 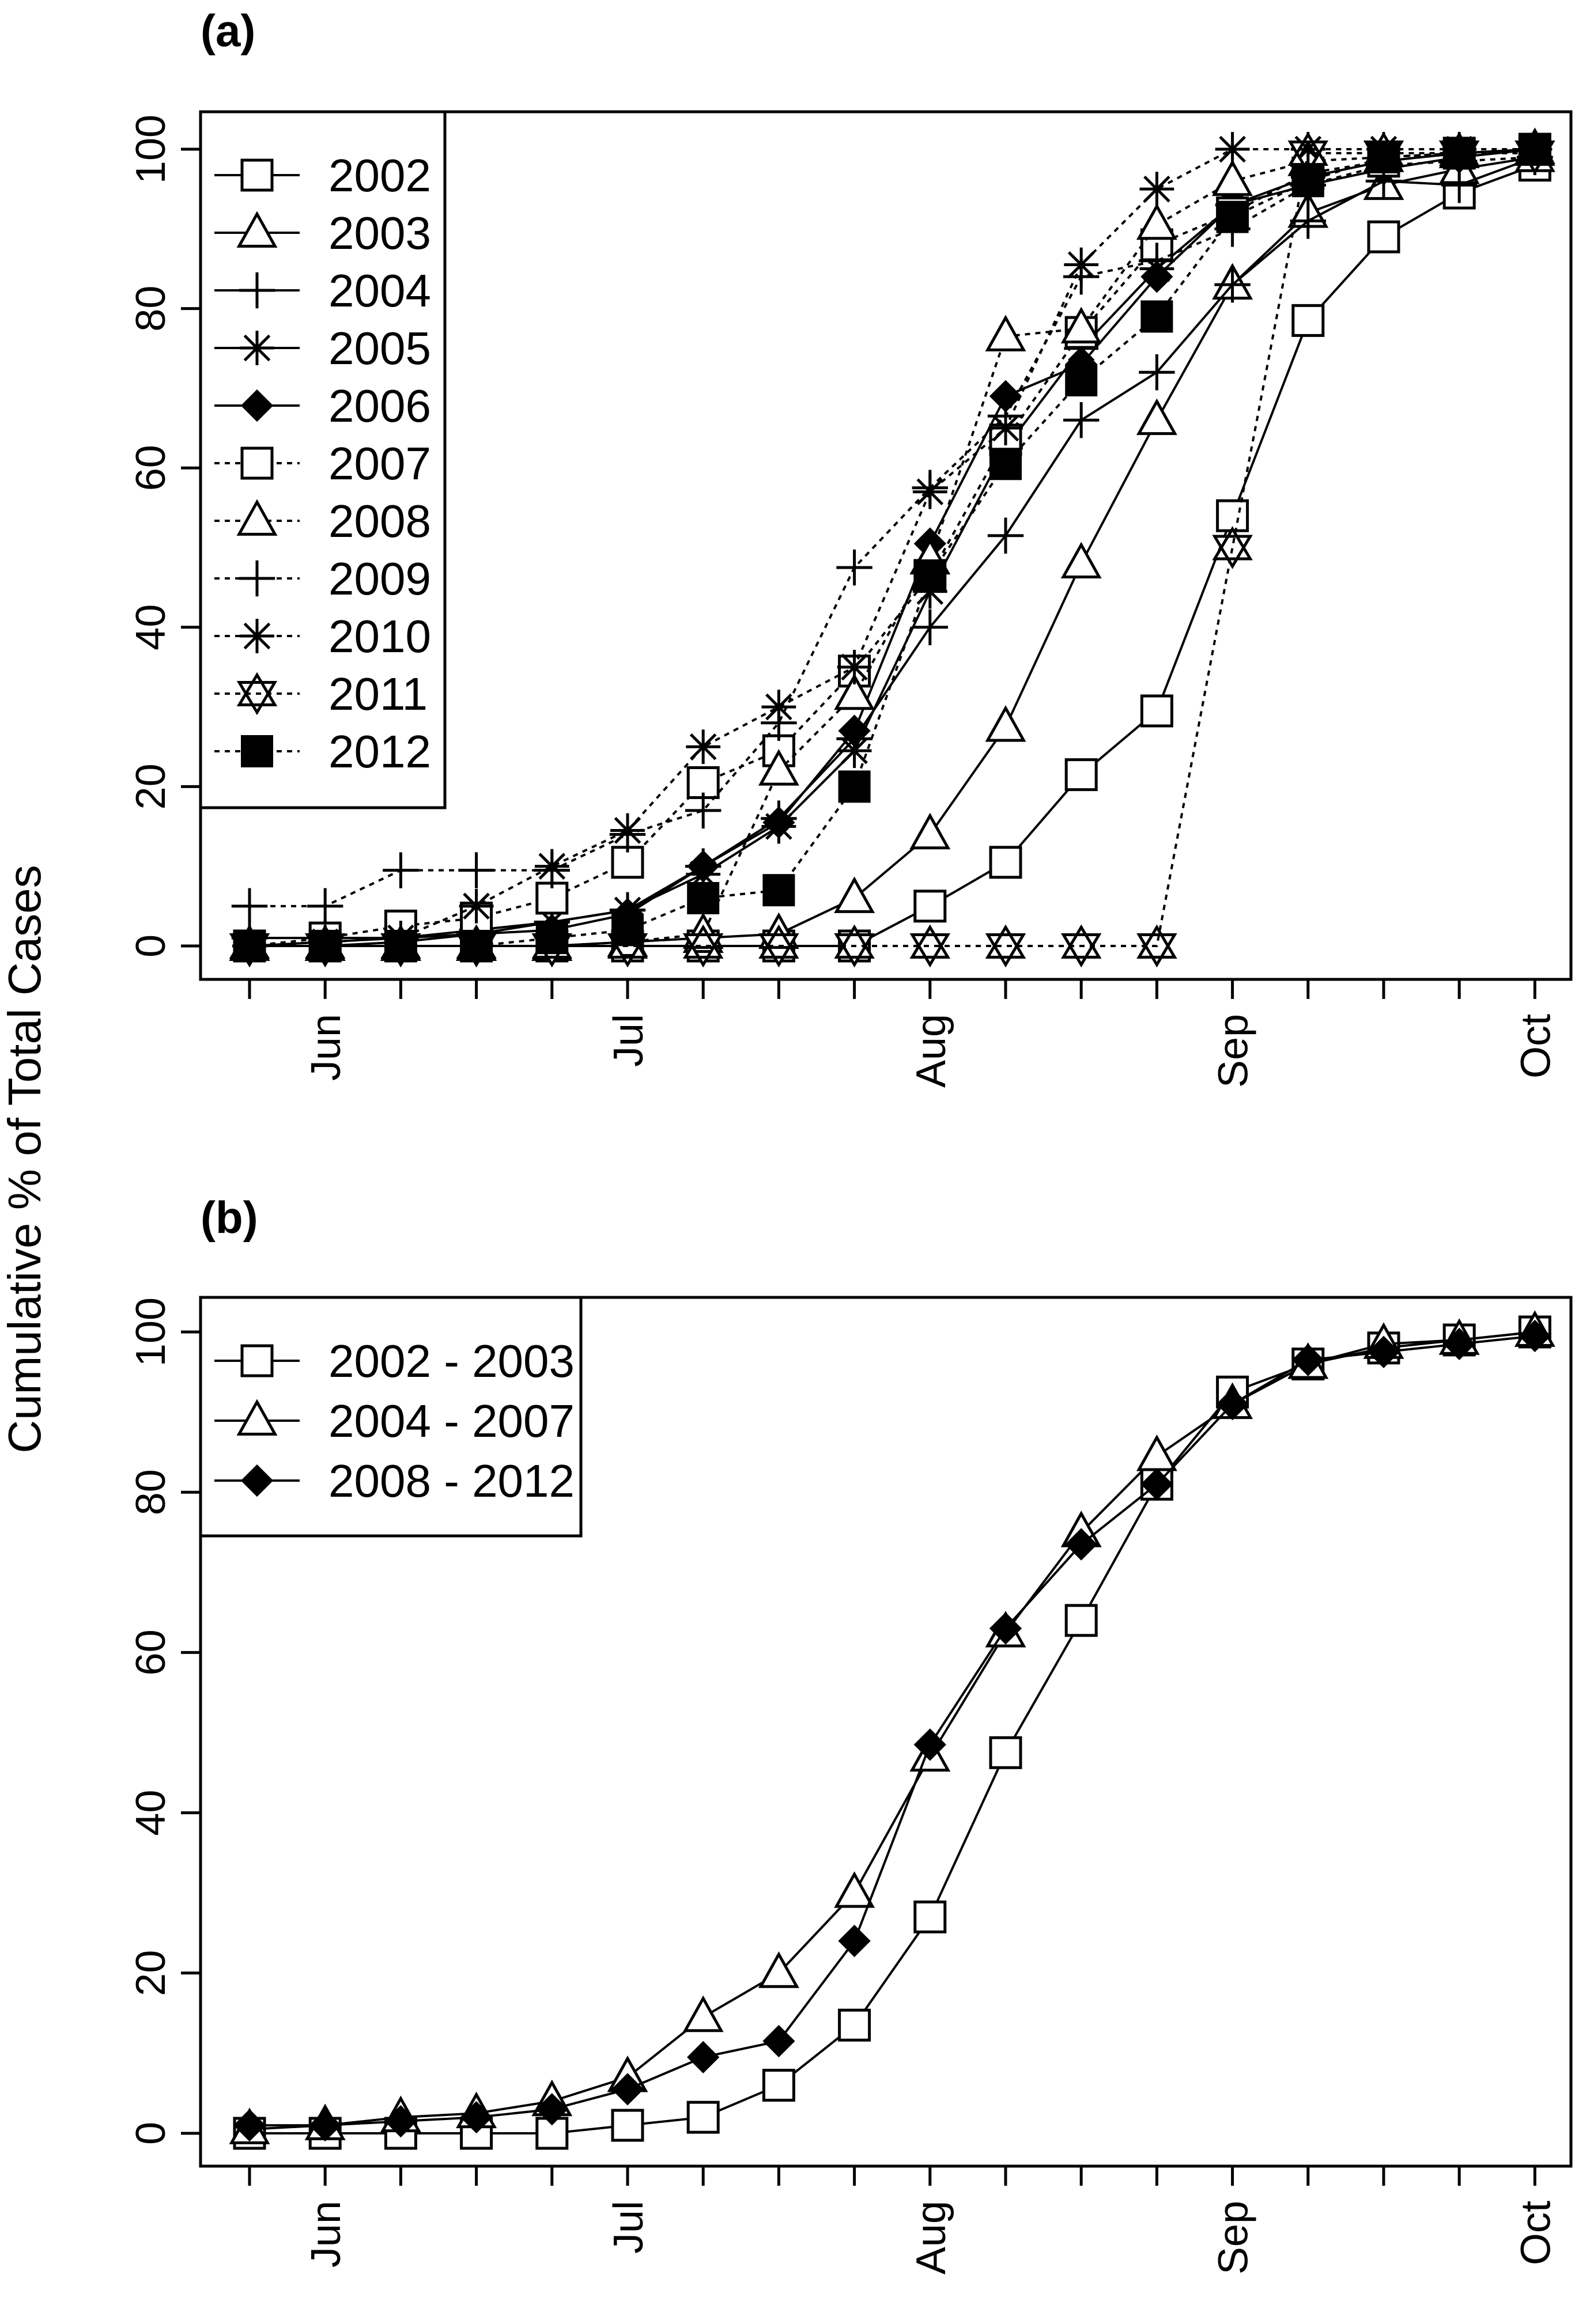 I want to click on panel-label: (b), so click(x=230, y=1217).